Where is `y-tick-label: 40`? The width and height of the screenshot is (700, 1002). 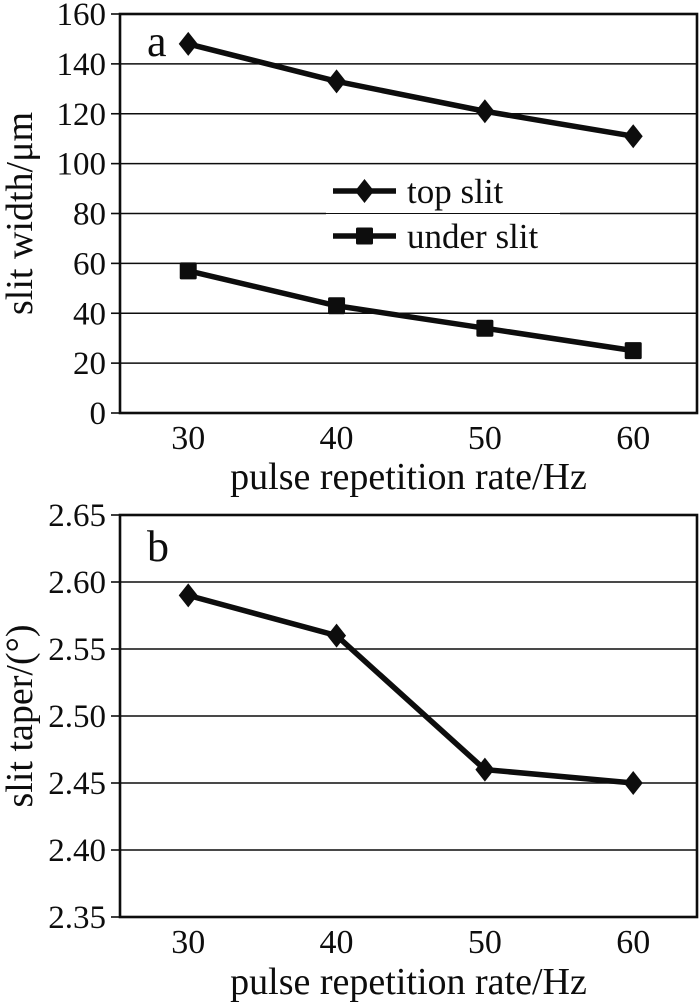
y-tick-label: 40 is located at coordinates (89, 314).